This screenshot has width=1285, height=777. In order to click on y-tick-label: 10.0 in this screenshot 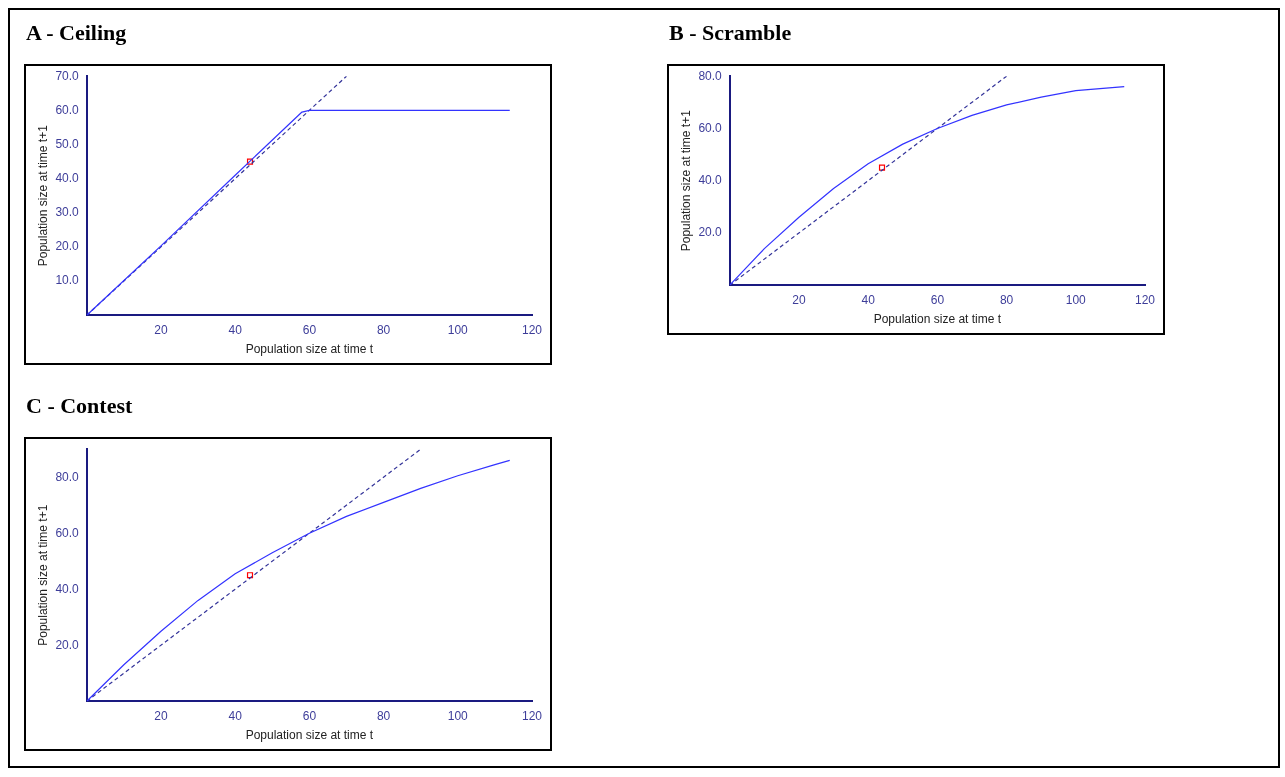, I will do `click(67, 280)`.